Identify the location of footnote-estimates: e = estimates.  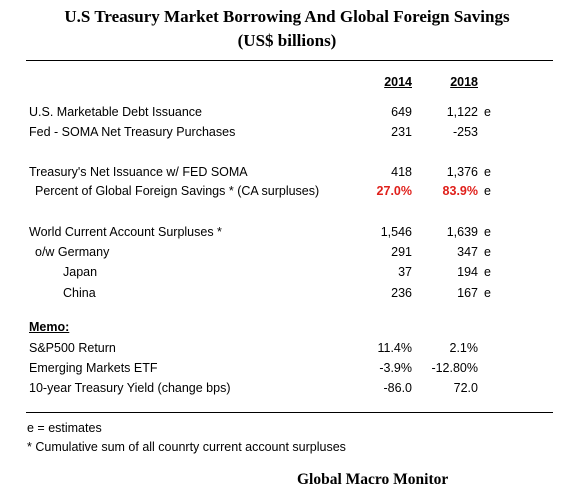
(64, 428).